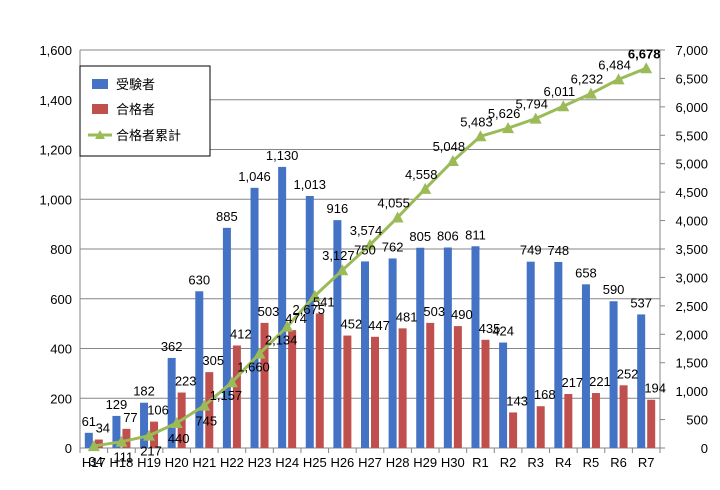  What do you see at coordinates (308, 309) in the screenshot?
I see `data-label-cumulative: 2,675` at bounding box center [308, 309].